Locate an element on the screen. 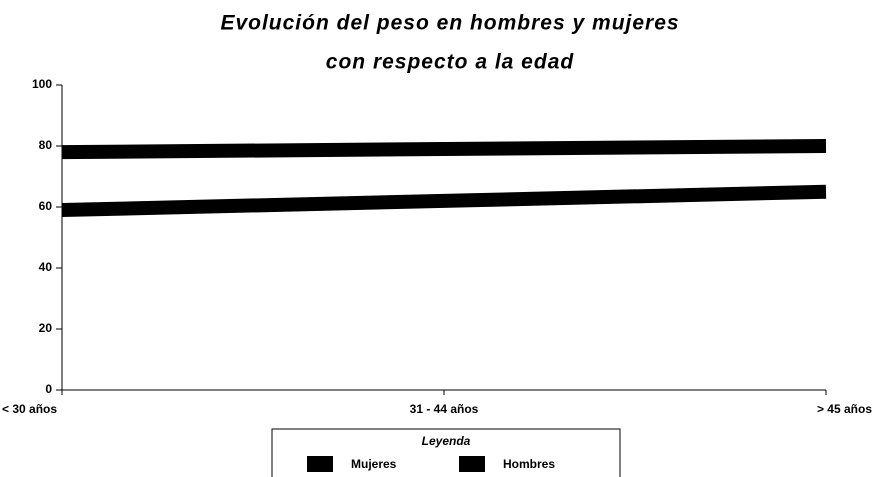  legend-label: Mujeres is located at coordinates (374, 464).